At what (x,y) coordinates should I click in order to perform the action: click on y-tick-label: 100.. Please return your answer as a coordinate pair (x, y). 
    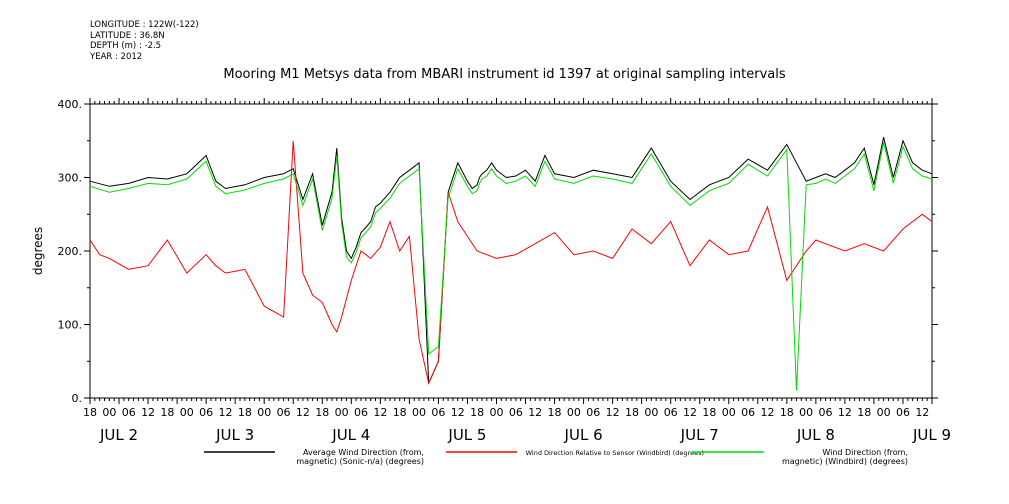
    Looking at the image, I should click on (70, 325).